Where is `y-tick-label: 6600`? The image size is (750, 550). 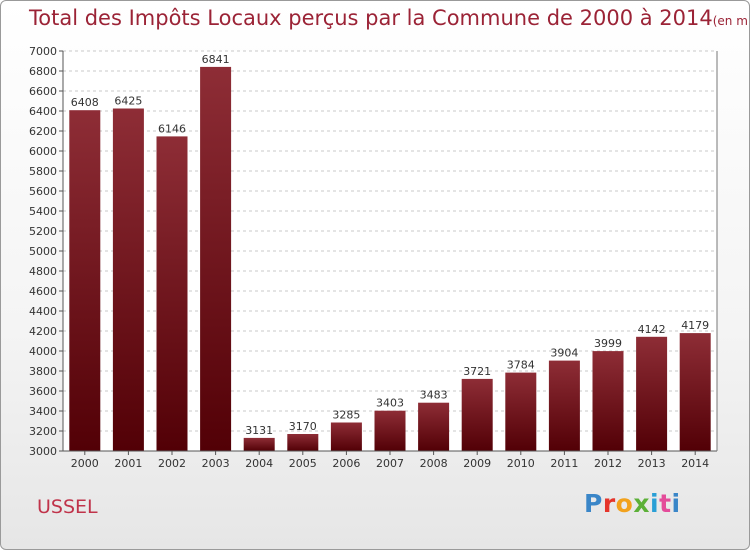
y-tick-label: 6600 is located at coordinates (43, 91).